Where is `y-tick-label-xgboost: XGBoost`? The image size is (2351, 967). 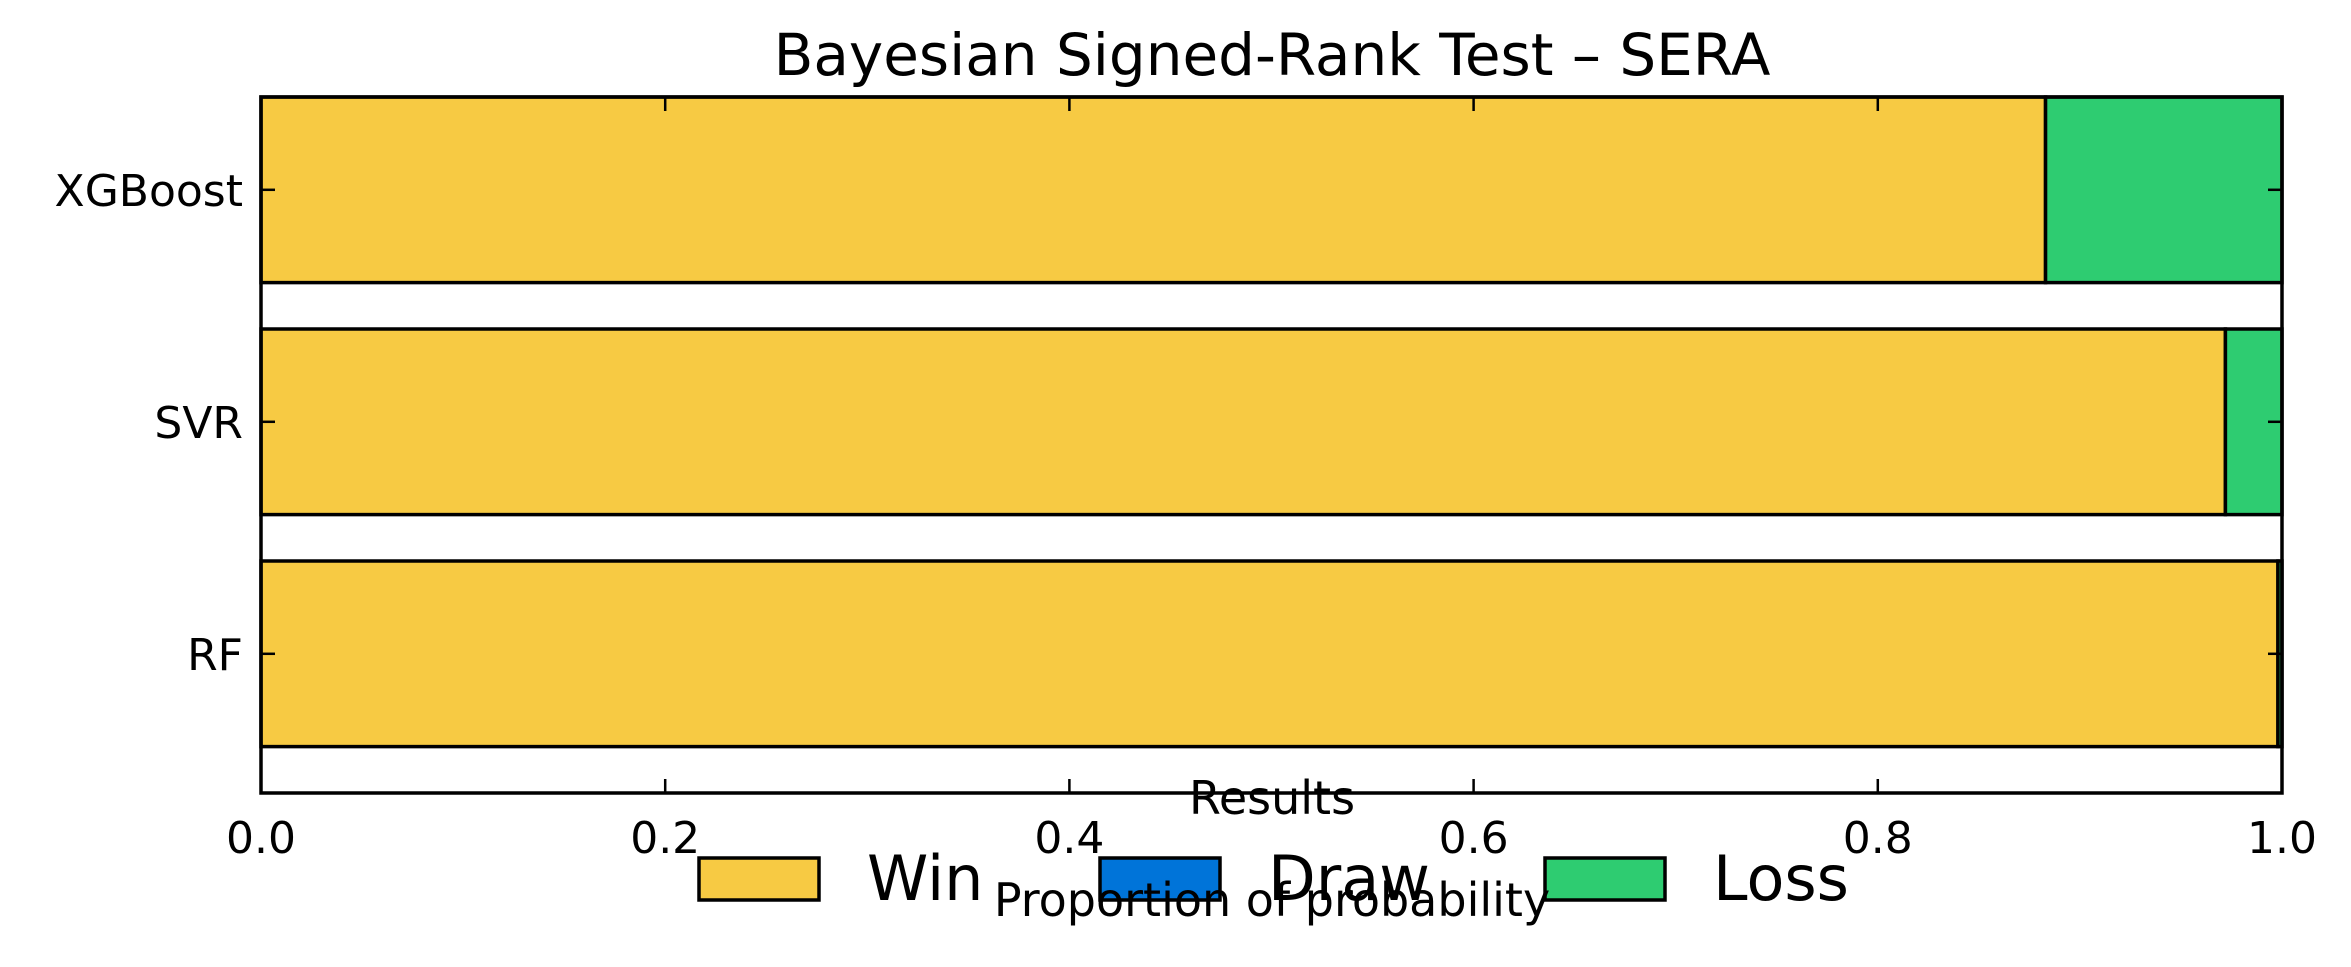 y-tick-label-xgboost: XGBoost is located at coordinates (149, 191).